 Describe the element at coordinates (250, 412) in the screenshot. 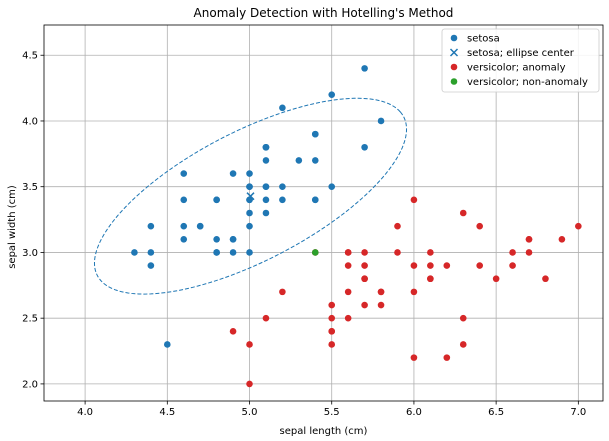

I see `x-tick-label: 5.0` at that location.